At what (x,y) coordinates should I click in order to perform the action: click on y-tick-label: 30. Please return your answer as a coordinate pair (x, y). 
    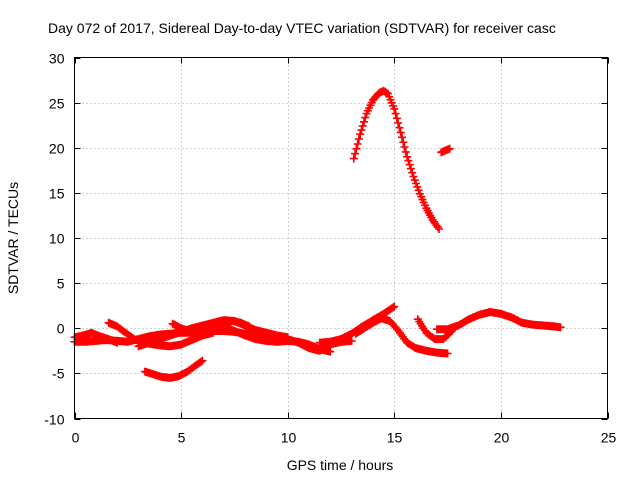
    Looking at the image, I should click on (57, 59).